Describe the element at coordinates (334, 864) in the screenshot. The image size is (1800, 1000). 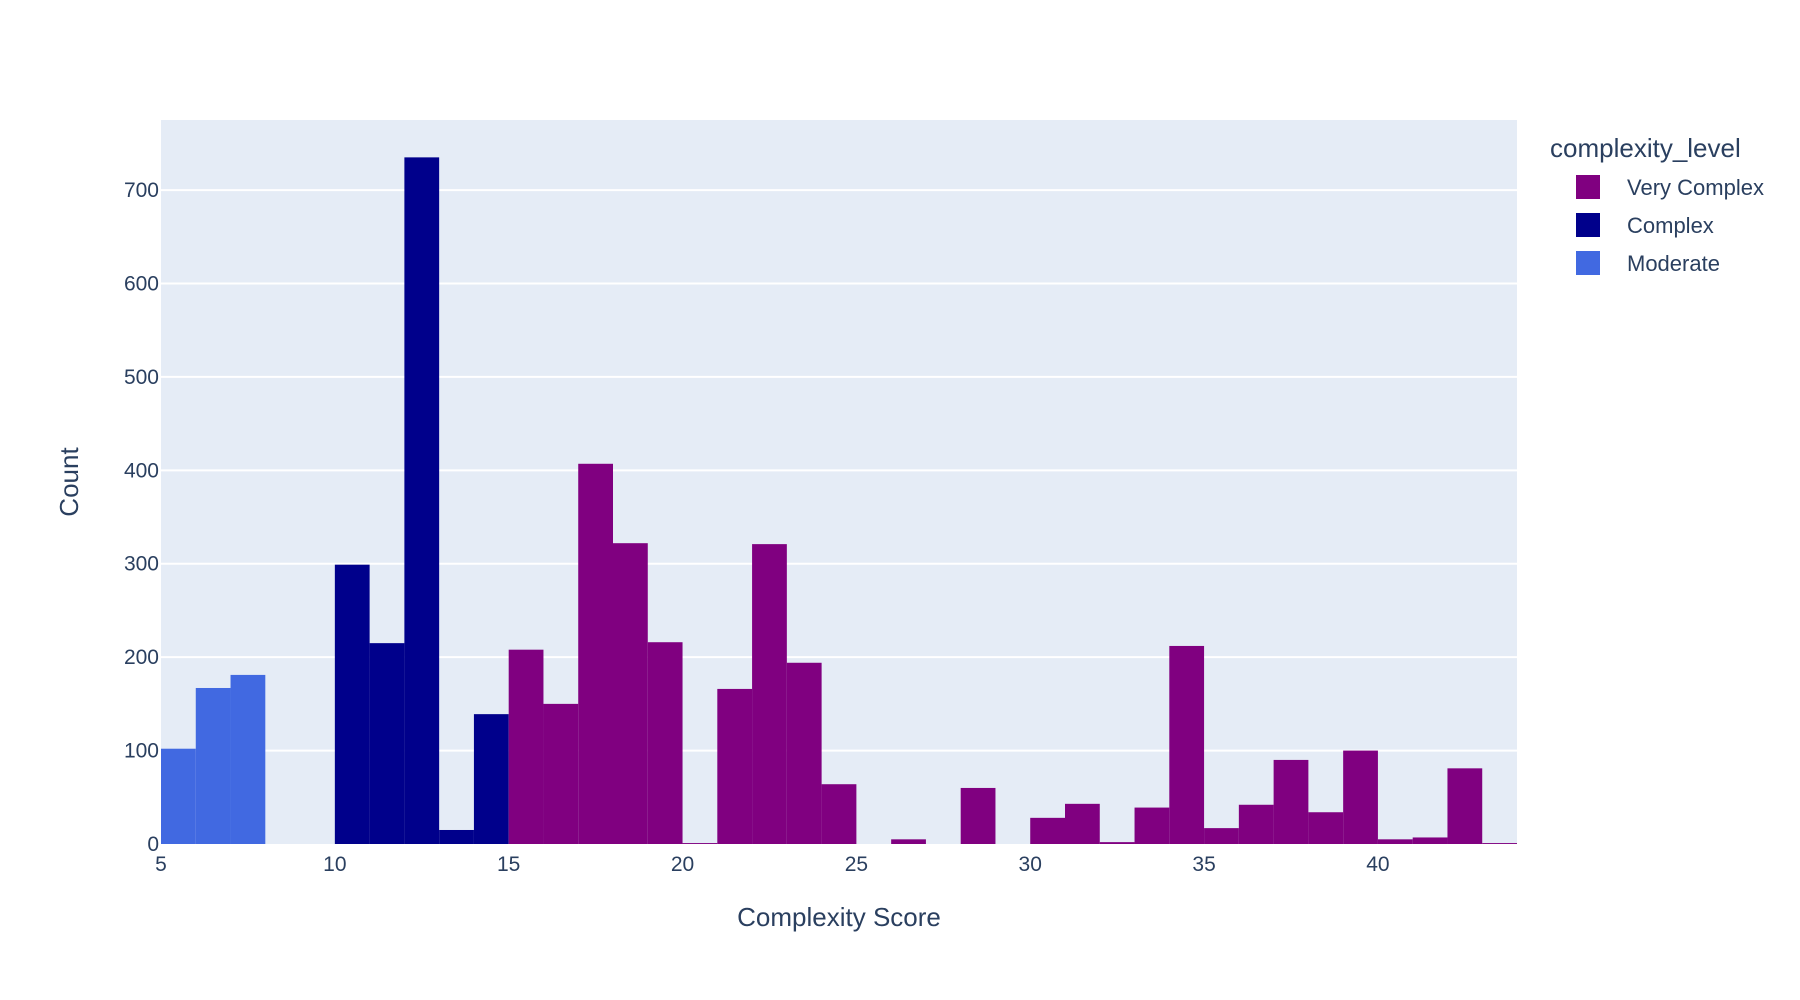
I see `x-tick-label: 10` at that location.